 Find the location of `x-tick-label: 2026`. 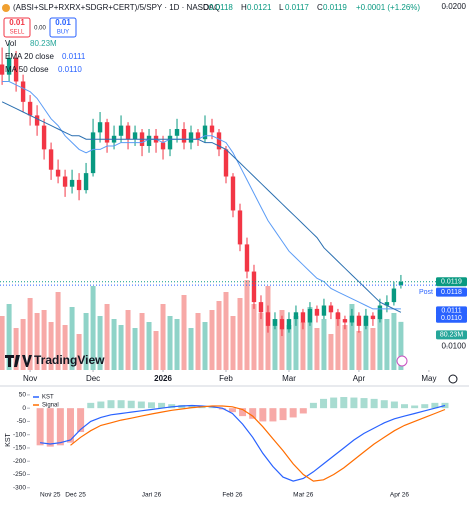

x-tick-label: 2026 is located at coordinates (163, 378).